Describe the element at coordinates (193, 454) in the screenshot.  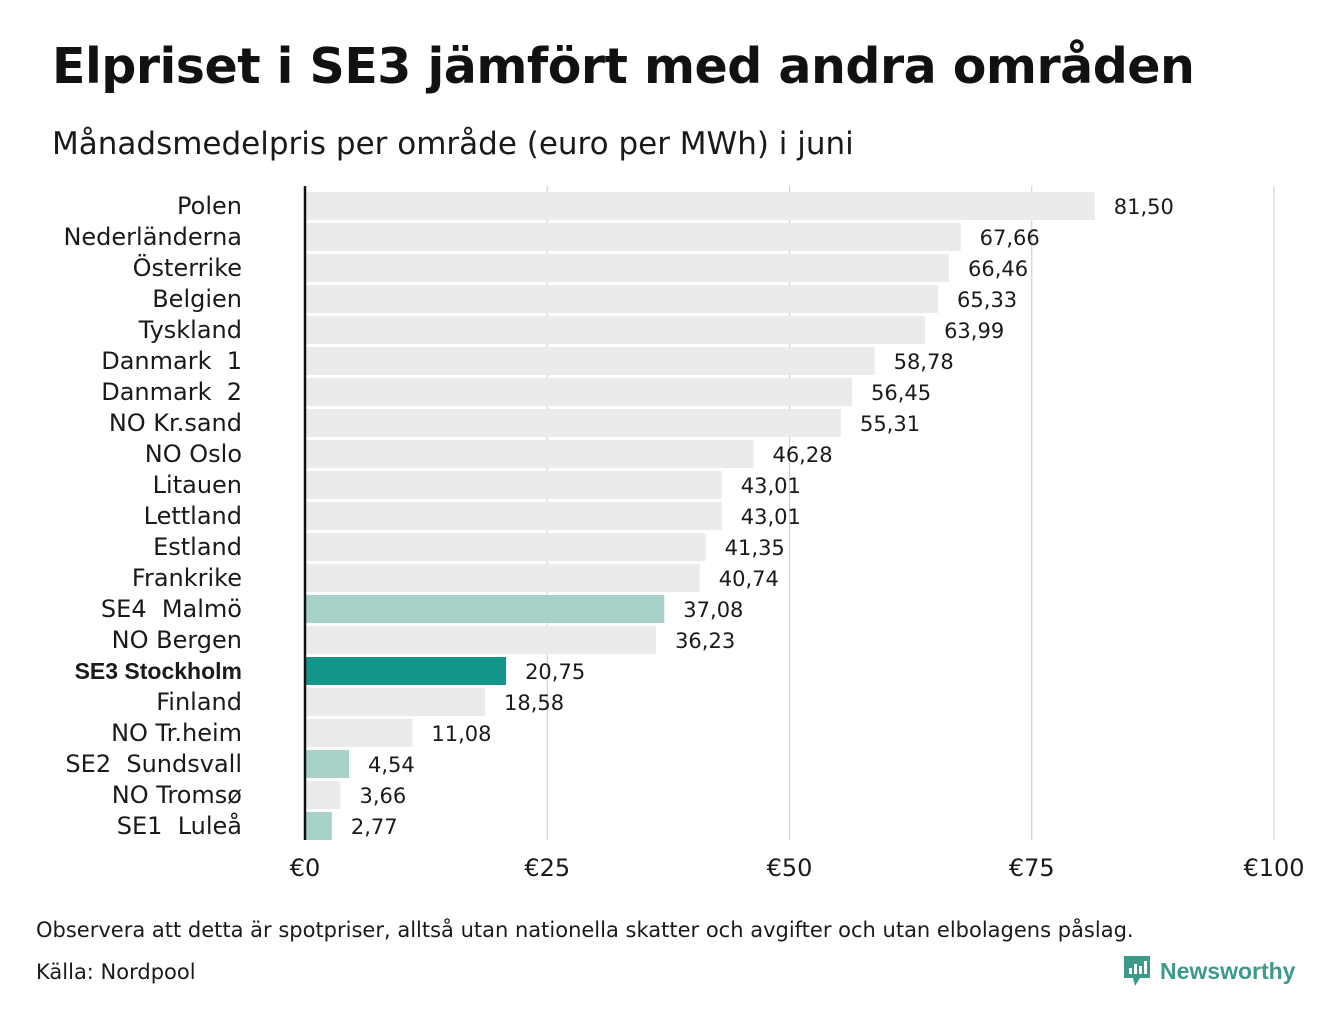
I see `category-label-8: NO Oslo` at that location.